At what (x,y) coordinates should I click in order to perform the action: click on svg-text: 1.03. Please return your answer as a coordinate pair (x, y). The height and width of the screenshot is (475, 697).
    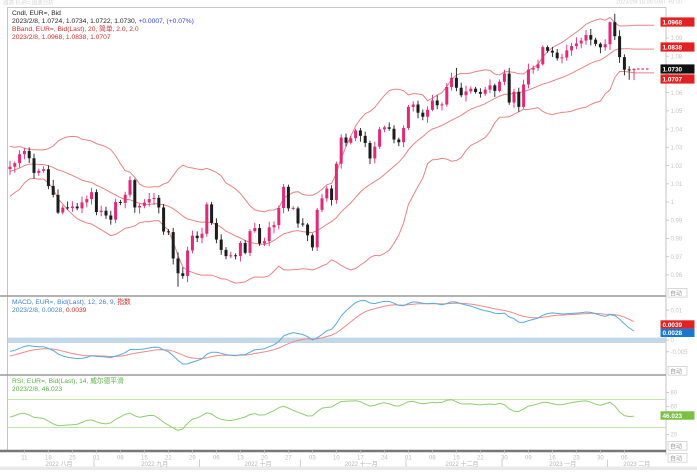
    Looking at the image, I should click on (677, 149).